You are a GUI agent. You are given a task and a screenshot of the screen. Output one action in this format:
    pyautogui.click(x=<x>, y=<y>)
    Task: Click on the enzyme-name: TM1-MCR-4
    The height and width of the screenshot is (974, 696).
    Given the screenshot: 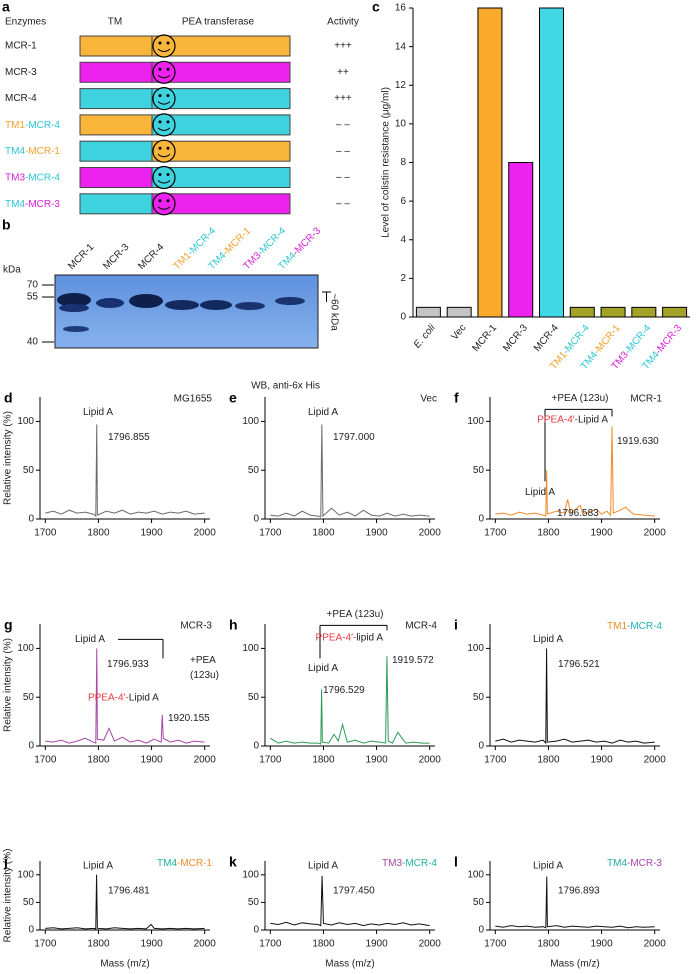 What is the action you would take?
    pyautogui.click(x=32, y=125)
    